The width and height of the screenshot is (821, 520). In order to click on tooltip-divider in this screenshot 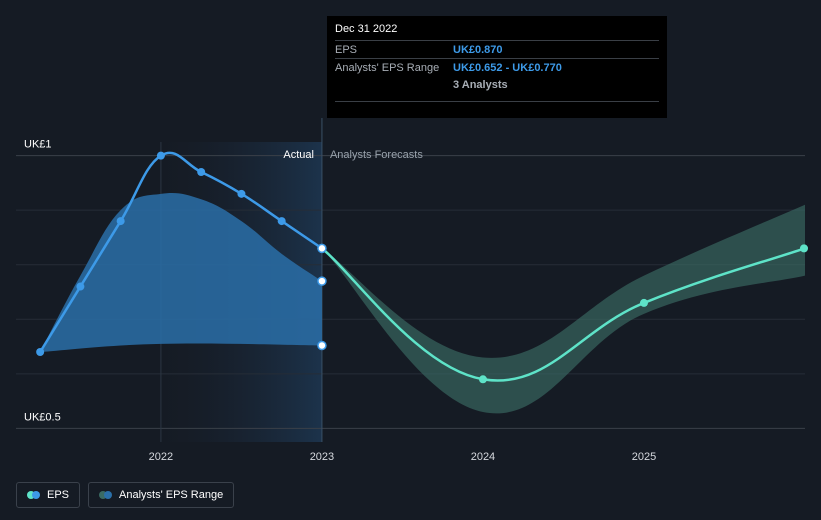, I will do `click(497, 101)`.